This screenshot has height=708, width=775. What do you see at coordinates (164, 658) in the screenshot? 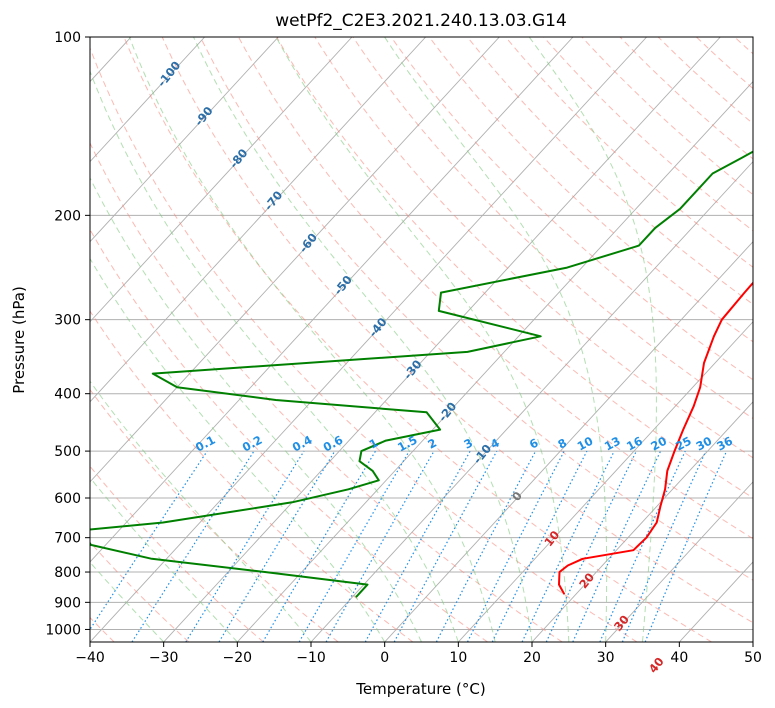
I see `x-tick-label: −30` at bounding box center [164, 658].